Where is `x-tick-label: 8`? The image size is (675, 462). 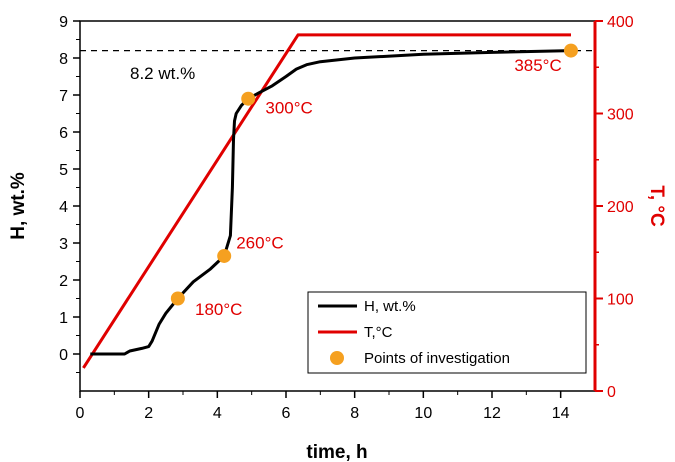 x-tick-label: 8 is located at coordinates (354, 413).